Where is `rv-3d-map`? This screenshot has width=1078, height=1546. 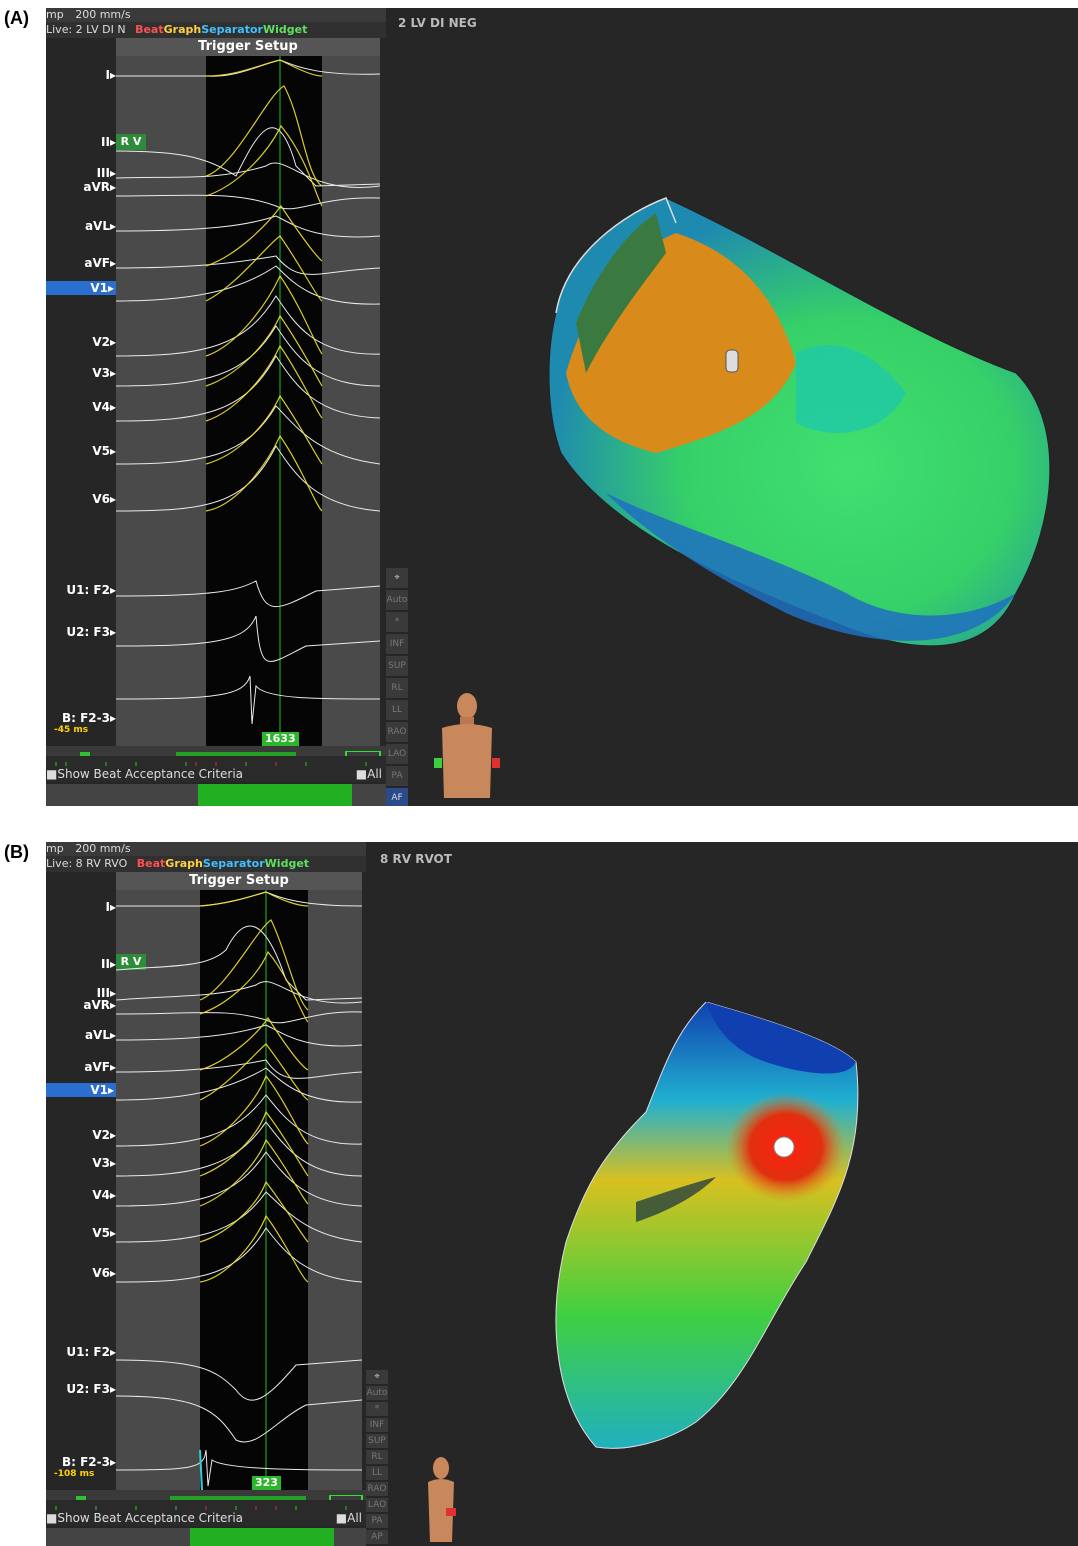
rv-3d-map is located at coordinates (711, 1227).